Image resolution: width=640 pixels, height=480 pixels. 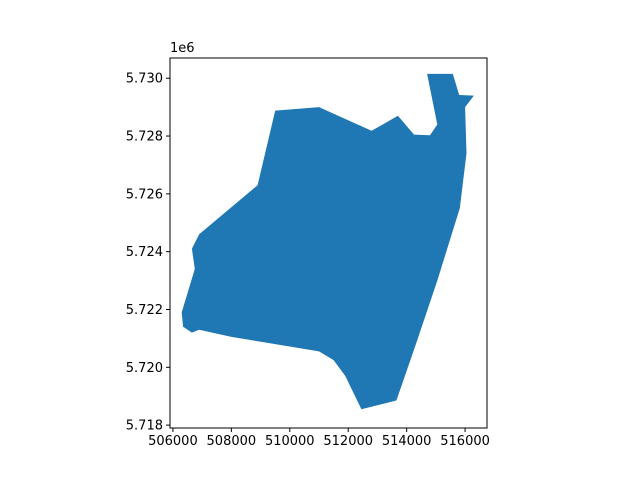 I want to click on y-axis-offset-label: 1e6, so click(x=182, y=48).